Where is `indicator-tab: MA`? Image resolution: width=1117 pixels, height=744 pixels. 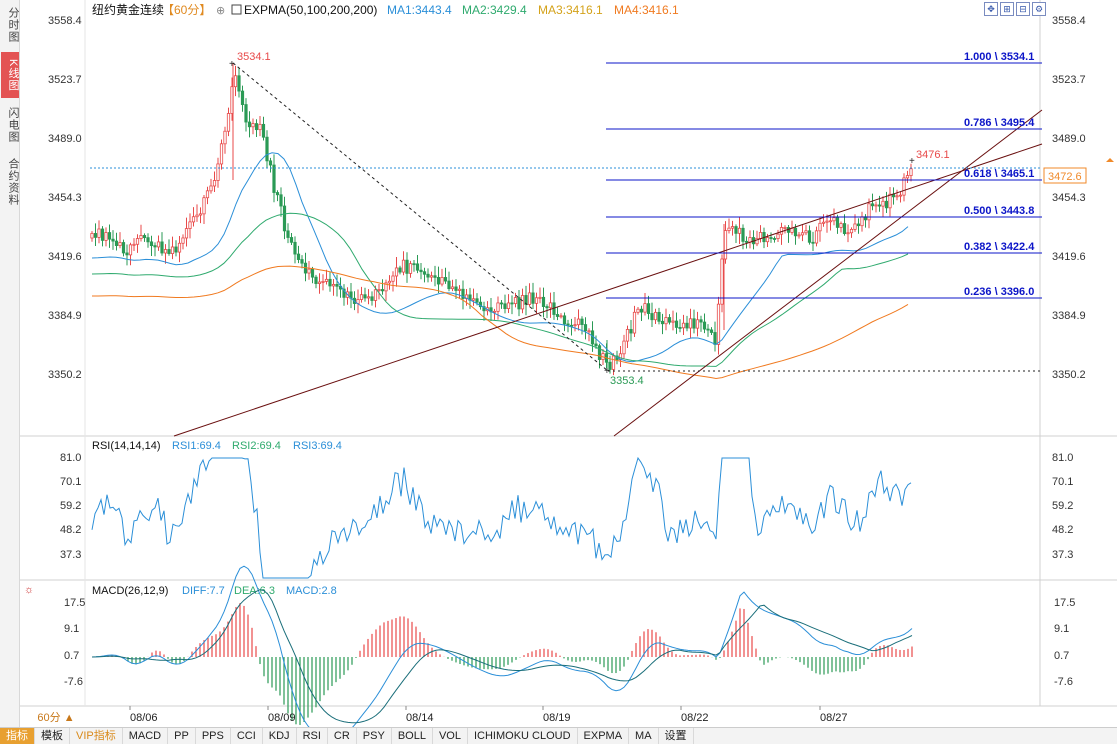
indicator-tab: MA is located at coordinates (644, 735).